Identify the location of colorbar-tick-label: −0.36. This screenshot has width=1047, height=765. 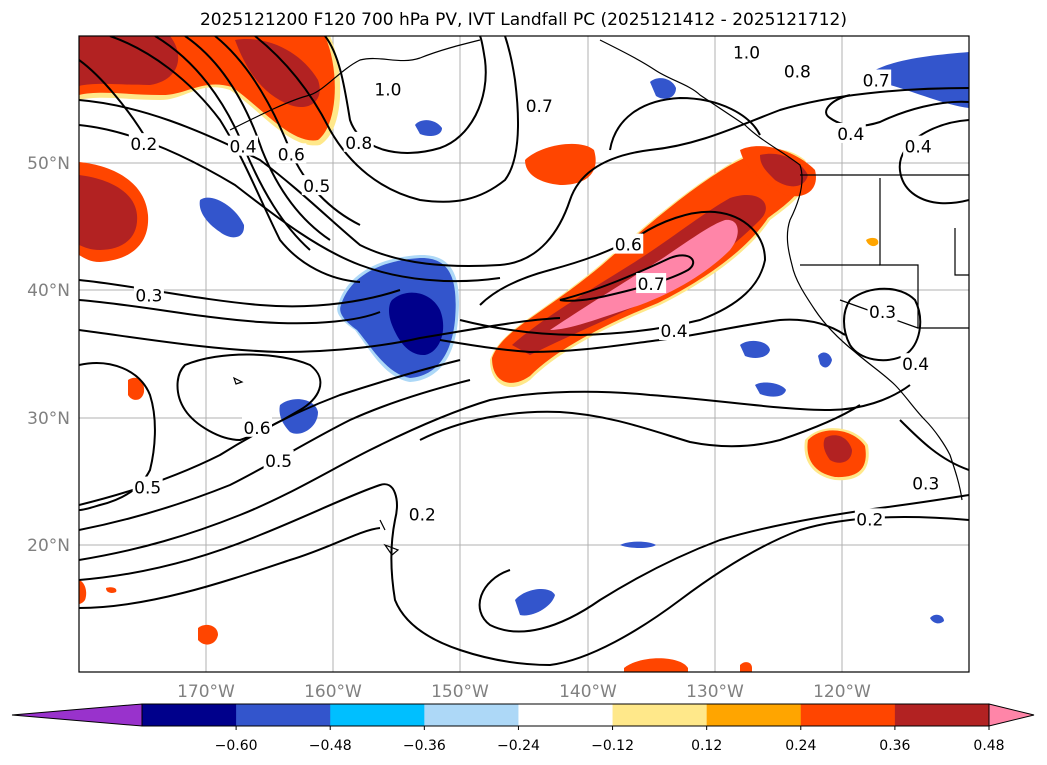
(424, 746).